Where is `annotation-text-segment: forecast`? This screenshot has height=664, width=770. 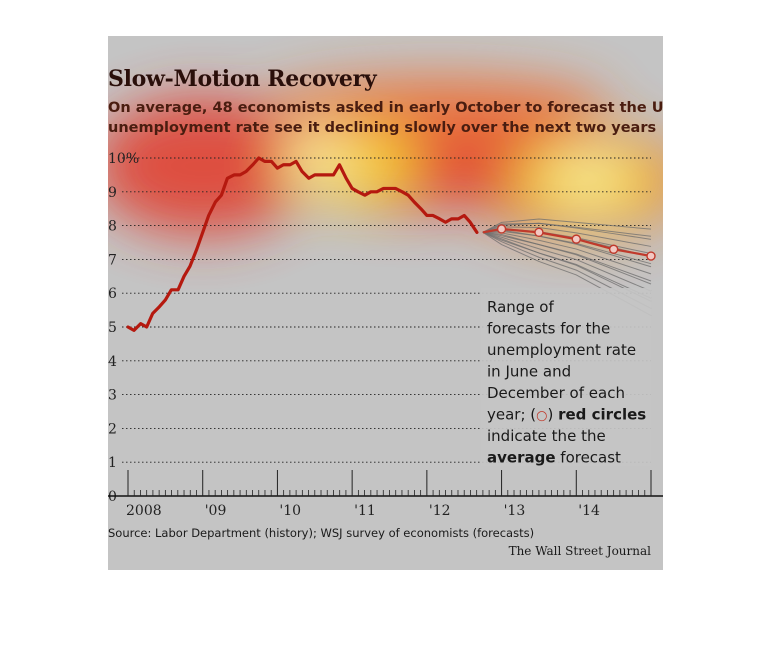
annotation-text-segment: forecast is located at coordinates (589, 458).